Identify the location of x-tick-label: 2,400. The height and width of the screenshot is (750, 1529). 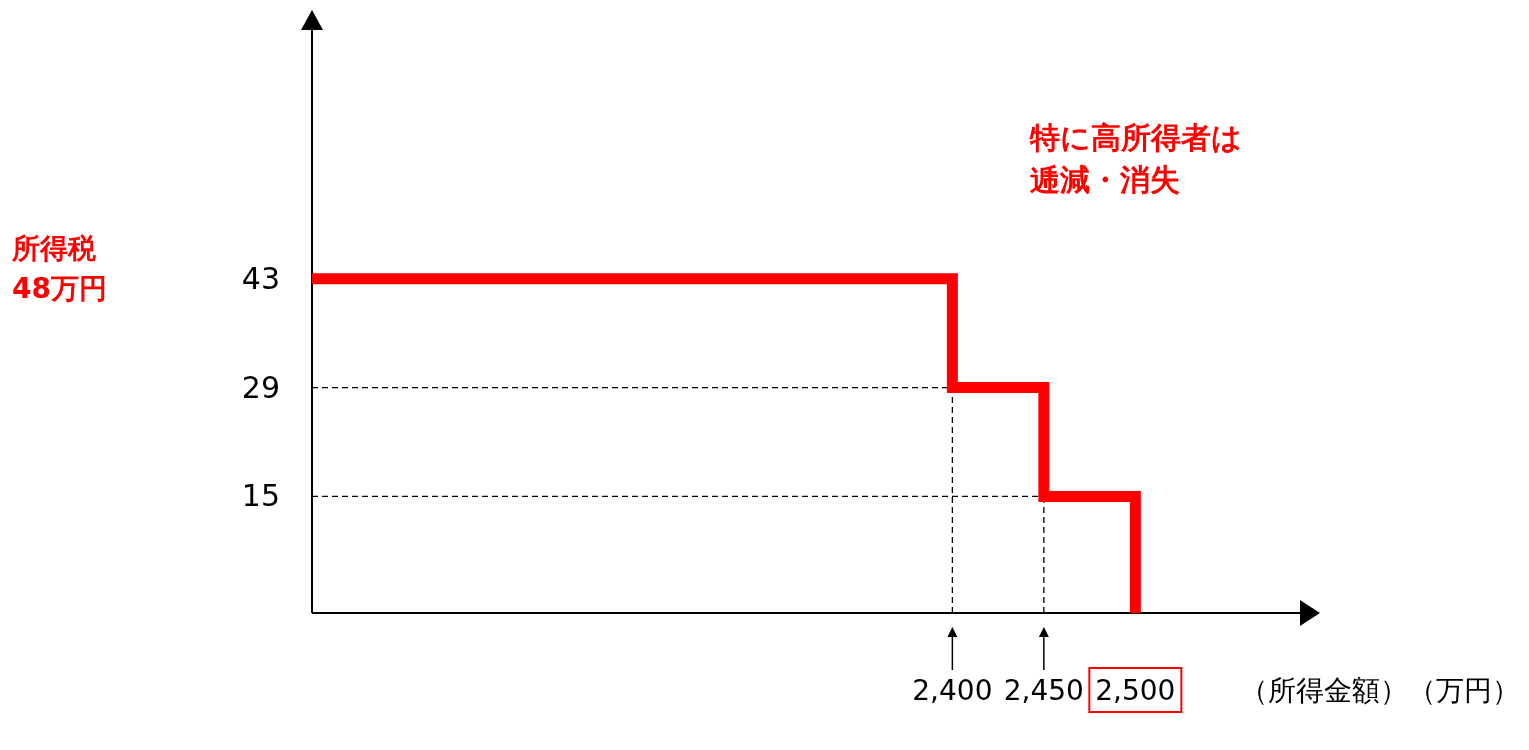
(952, 690).